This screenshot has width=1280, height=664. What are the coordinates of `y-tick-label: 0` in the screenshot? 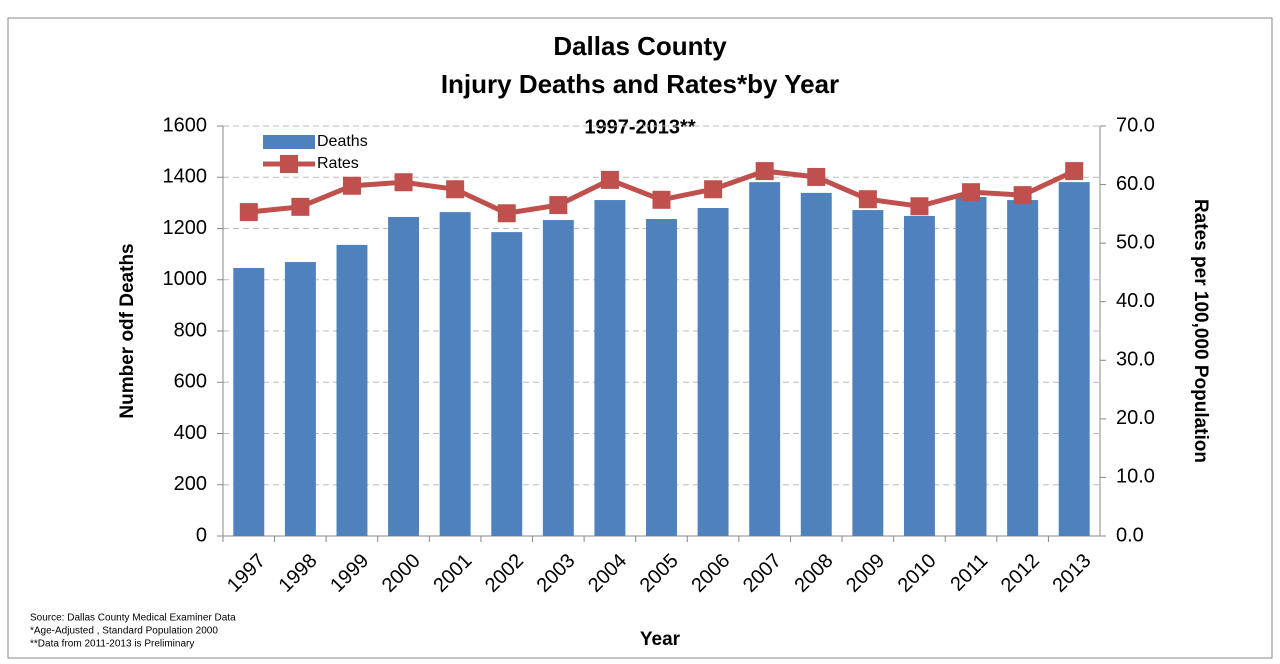 It's located at (201, 535).